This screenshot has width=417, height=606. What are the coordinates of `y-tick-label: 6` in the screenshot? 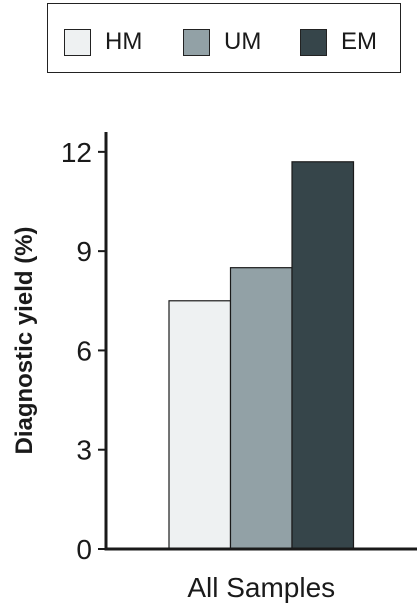 It's located at (84, 350).